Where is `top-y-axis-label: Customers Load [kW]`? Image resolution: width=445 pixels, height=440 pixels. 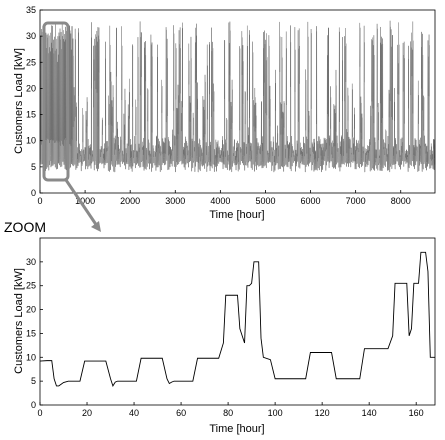
top-y-axis-label: Customers Load [kW] is located at coordinates (19, 101).